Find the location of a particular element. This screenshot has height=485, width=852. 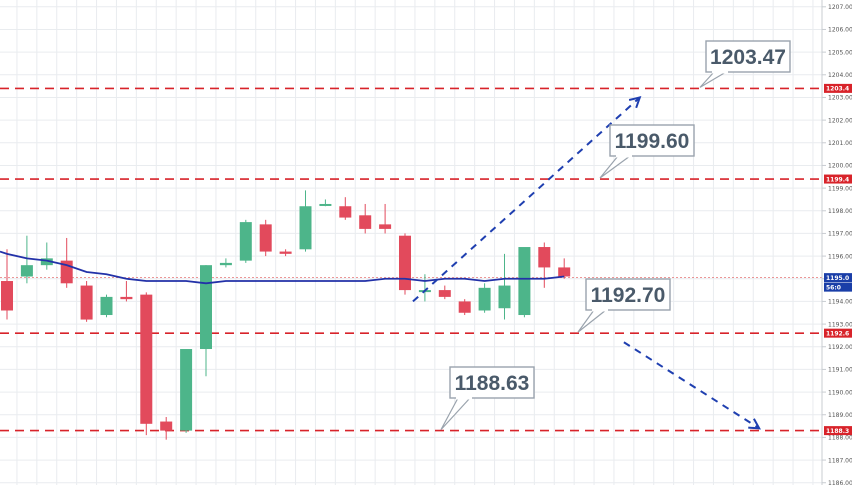

projection-arrow-up is located at coordinates (527, 199).